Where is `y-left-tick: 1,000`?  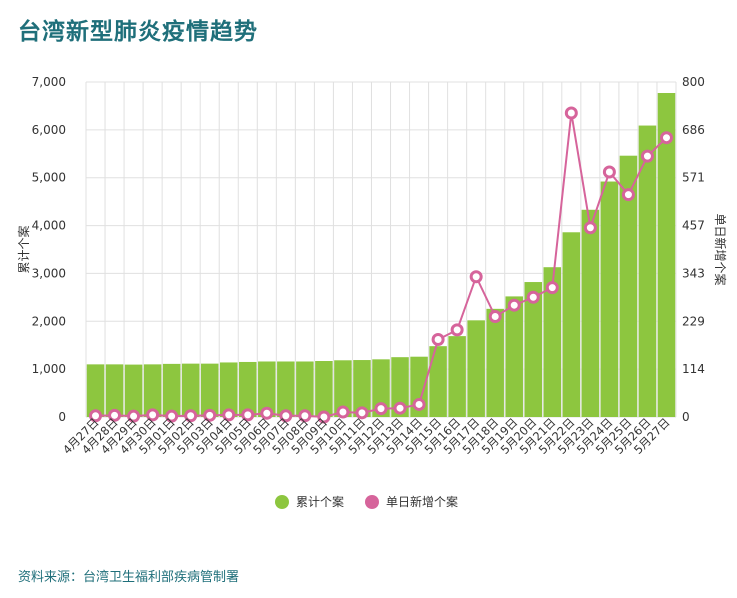 y-left-tick: 1,000 is located at coordinates (49, 369).